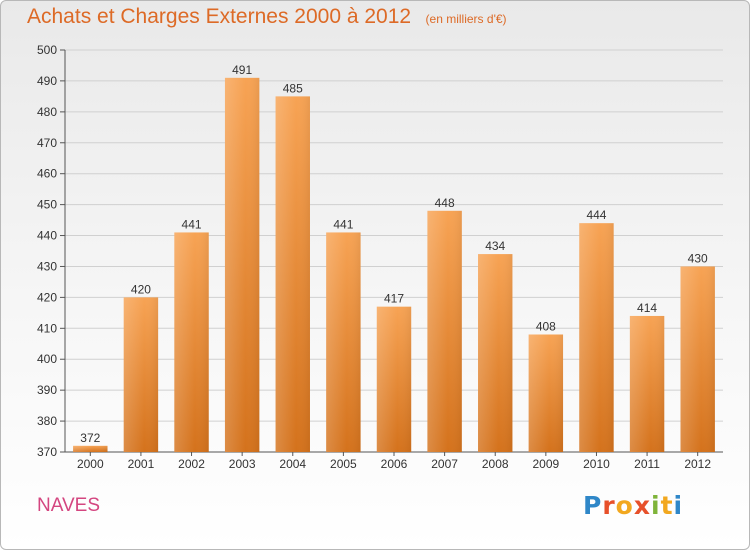 The height and width of the screenshot is (550, 750). Describe the element at coordinates (47, 112) in the screenshot. I see `y-tick-label: 480` at that location.